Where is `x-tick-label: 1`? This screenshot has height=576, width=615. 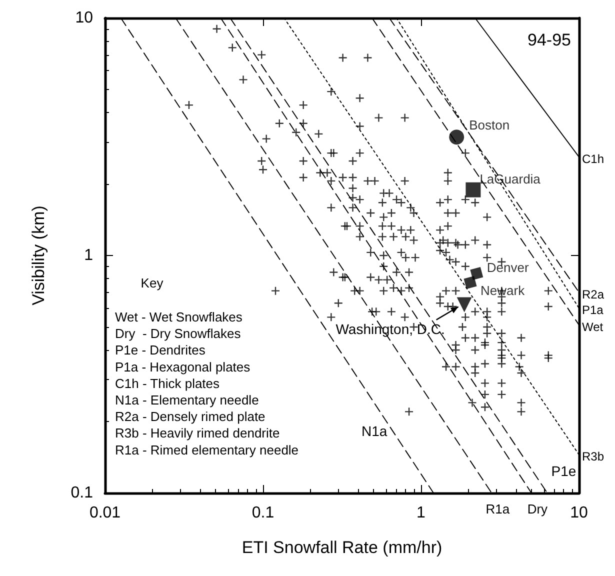
x-tick-label: 1 is located at coordinates (421, 513).